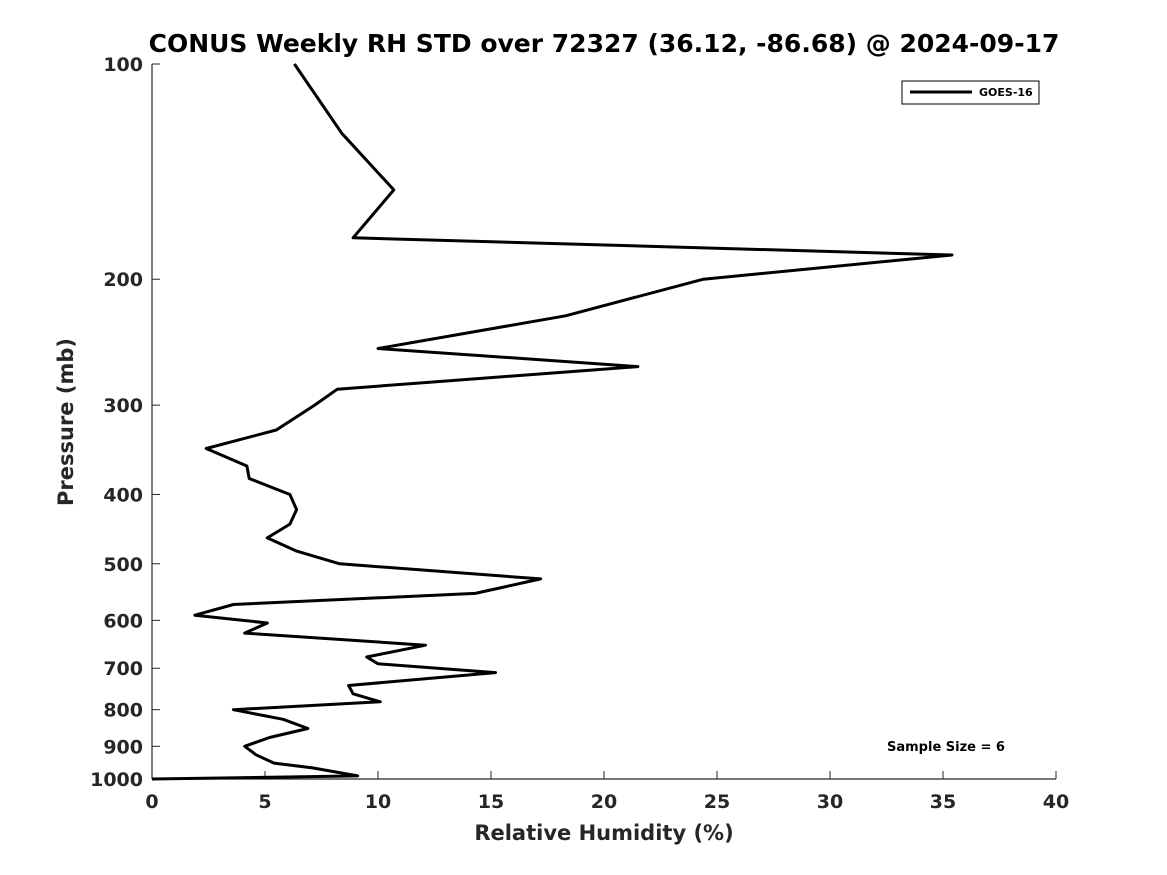 Image resolution: width=1167 pixels, height=875 pixels. I want to click on x-tick-label: 5, so click(264, 802).